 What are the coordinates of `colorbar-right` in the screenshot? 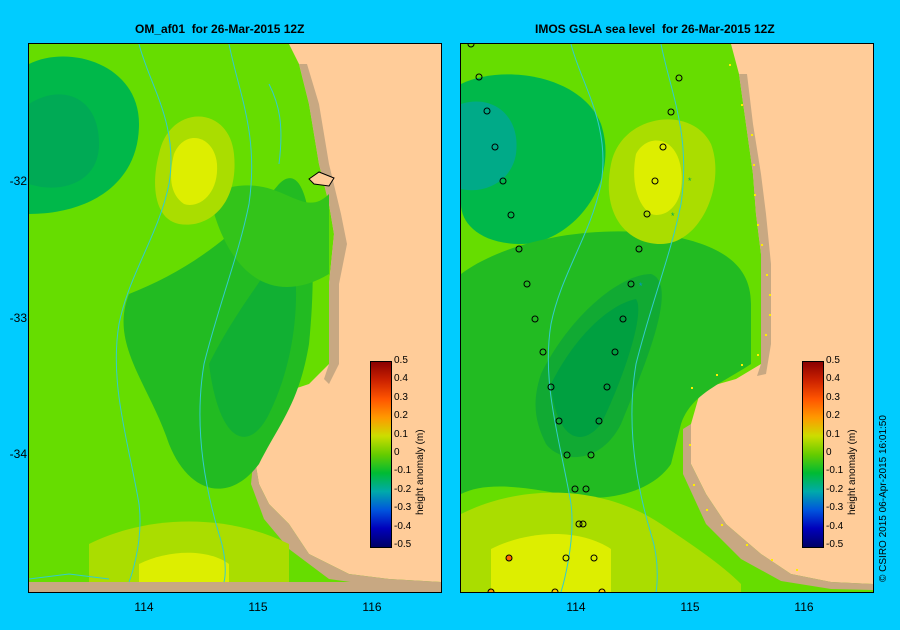 It's located at (813, 454).